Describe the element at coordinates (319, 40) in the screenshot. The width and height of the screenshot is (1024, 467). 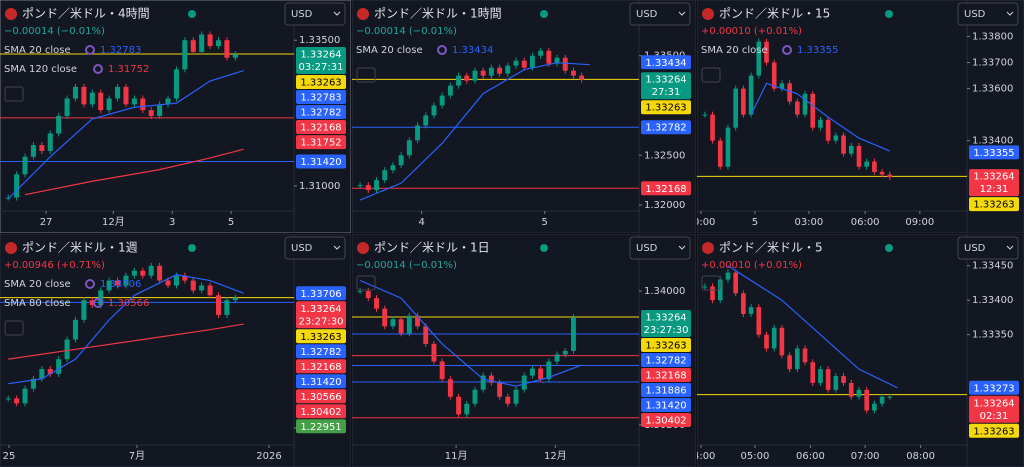
I see `y-tick-label: 1.33500` at that location.